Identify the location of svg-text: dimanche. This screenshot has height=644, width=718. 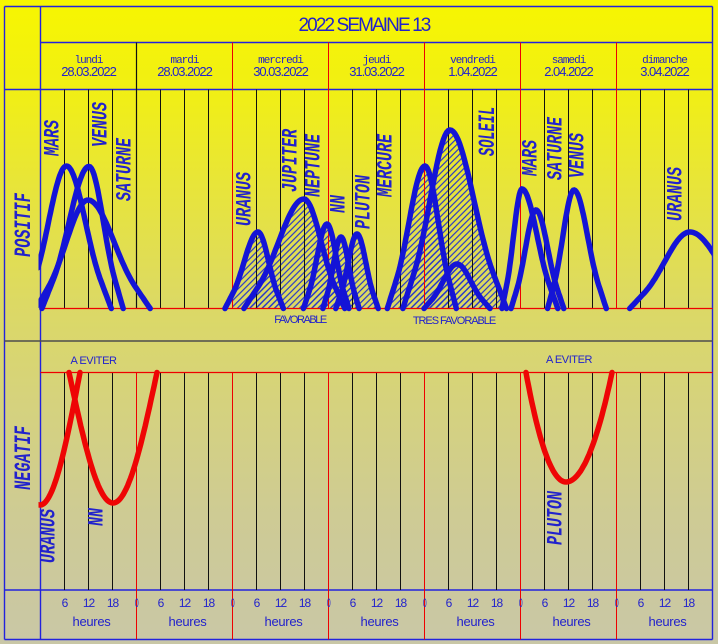
(664, 61).